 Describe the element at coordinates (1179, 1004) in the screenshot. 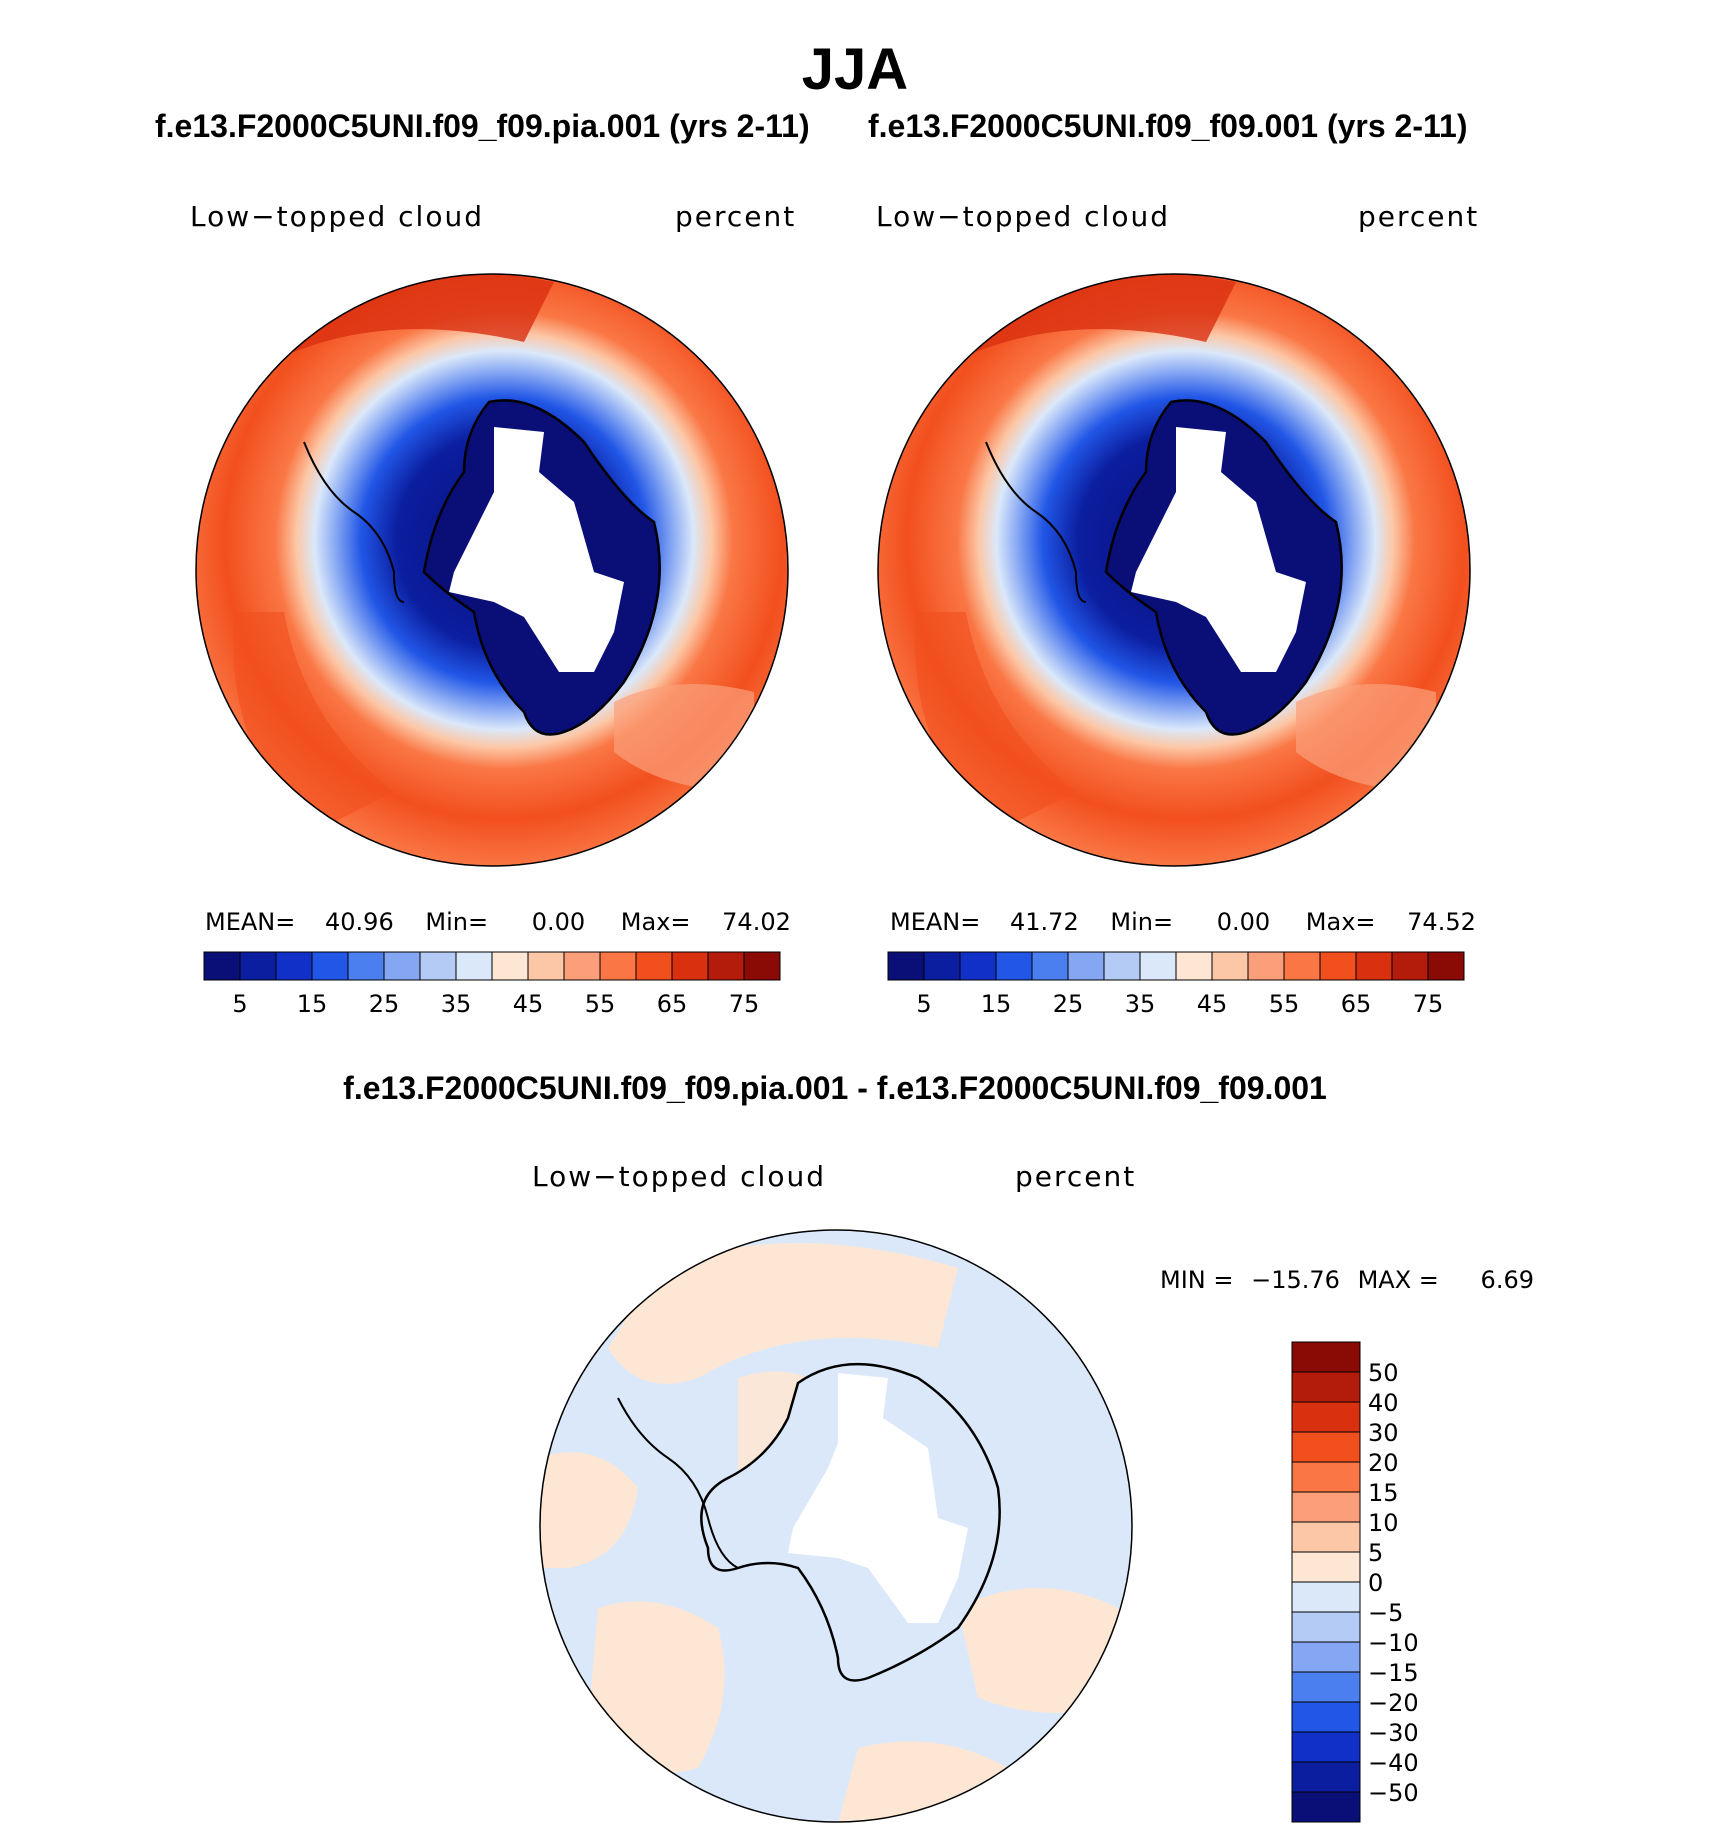

I see `panel-2-colorbar-tick-labels: 5 15 25 35 45 55 65 75` at that location.